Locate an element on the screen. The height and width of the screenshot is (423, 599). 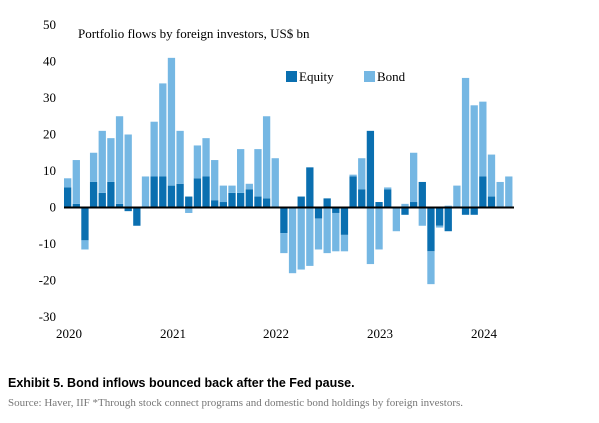
y-axis-tick-labels: -30 -20 -10 0 10 20 30 40 50 is located at coordinates (47, 170).